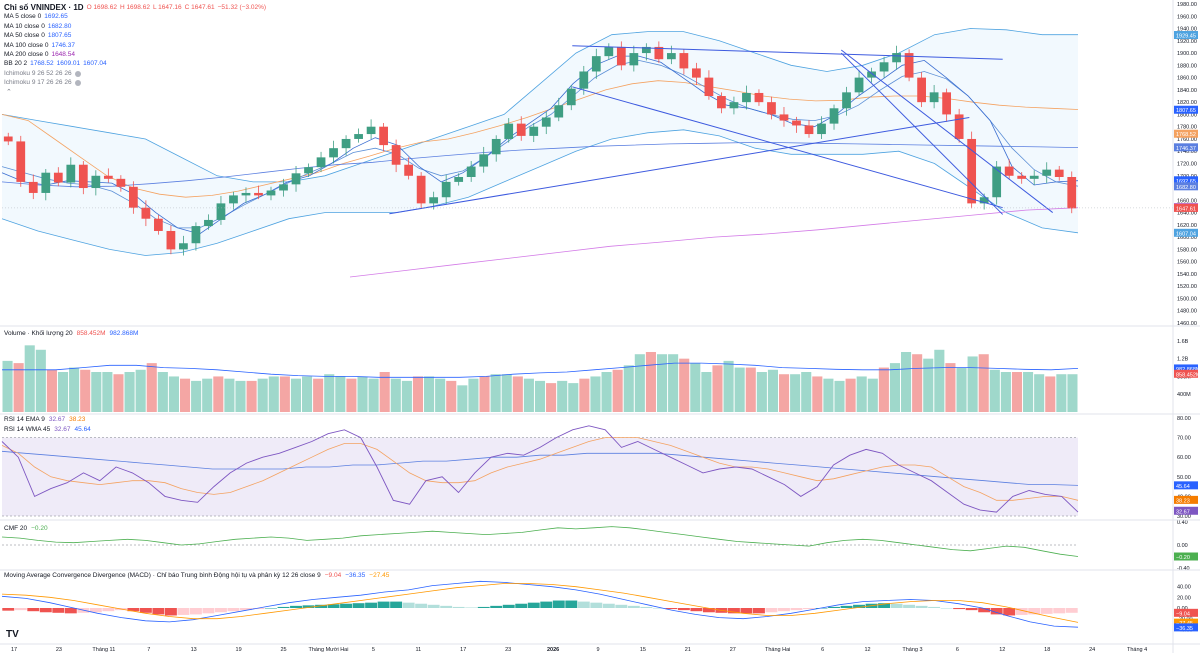 The width and height of the screenshot is (1200, 653). I want to click on time-axis-label: 11, so click(418, 650).